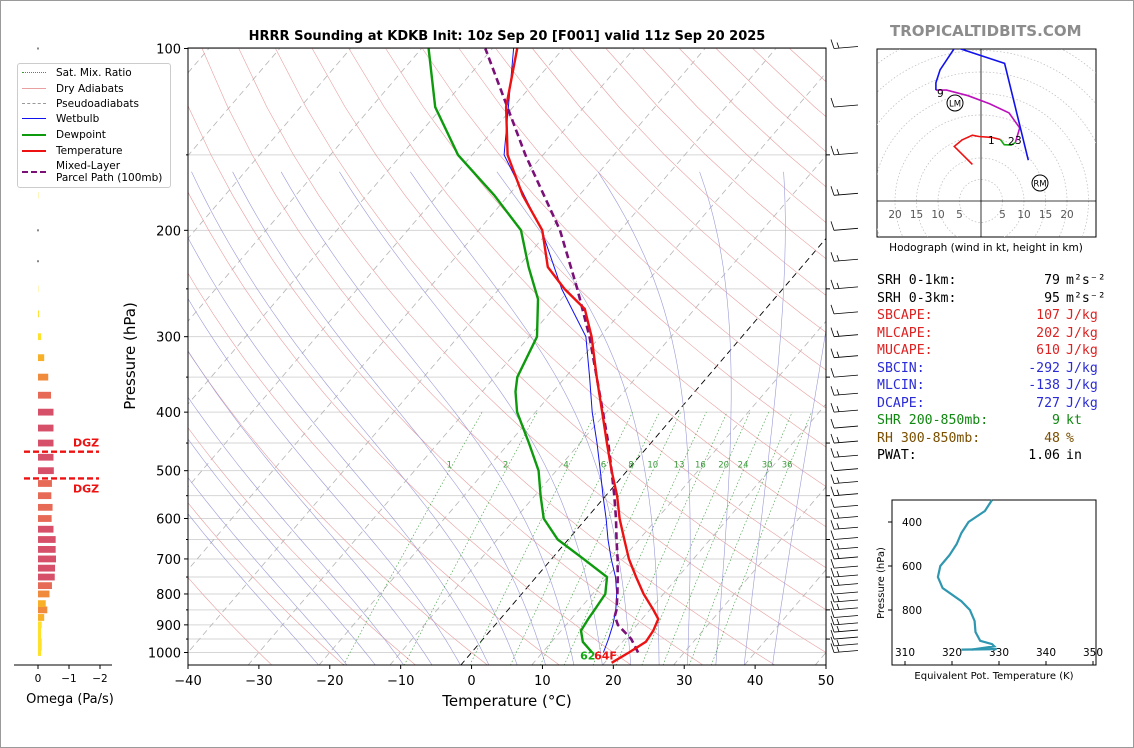 This screenshot has width=1134, height=748. What do you see at coordinates (952, 653) in the screenshot?
I see `theta-e-xtick-label: 320` at bounding box center [952, 653].